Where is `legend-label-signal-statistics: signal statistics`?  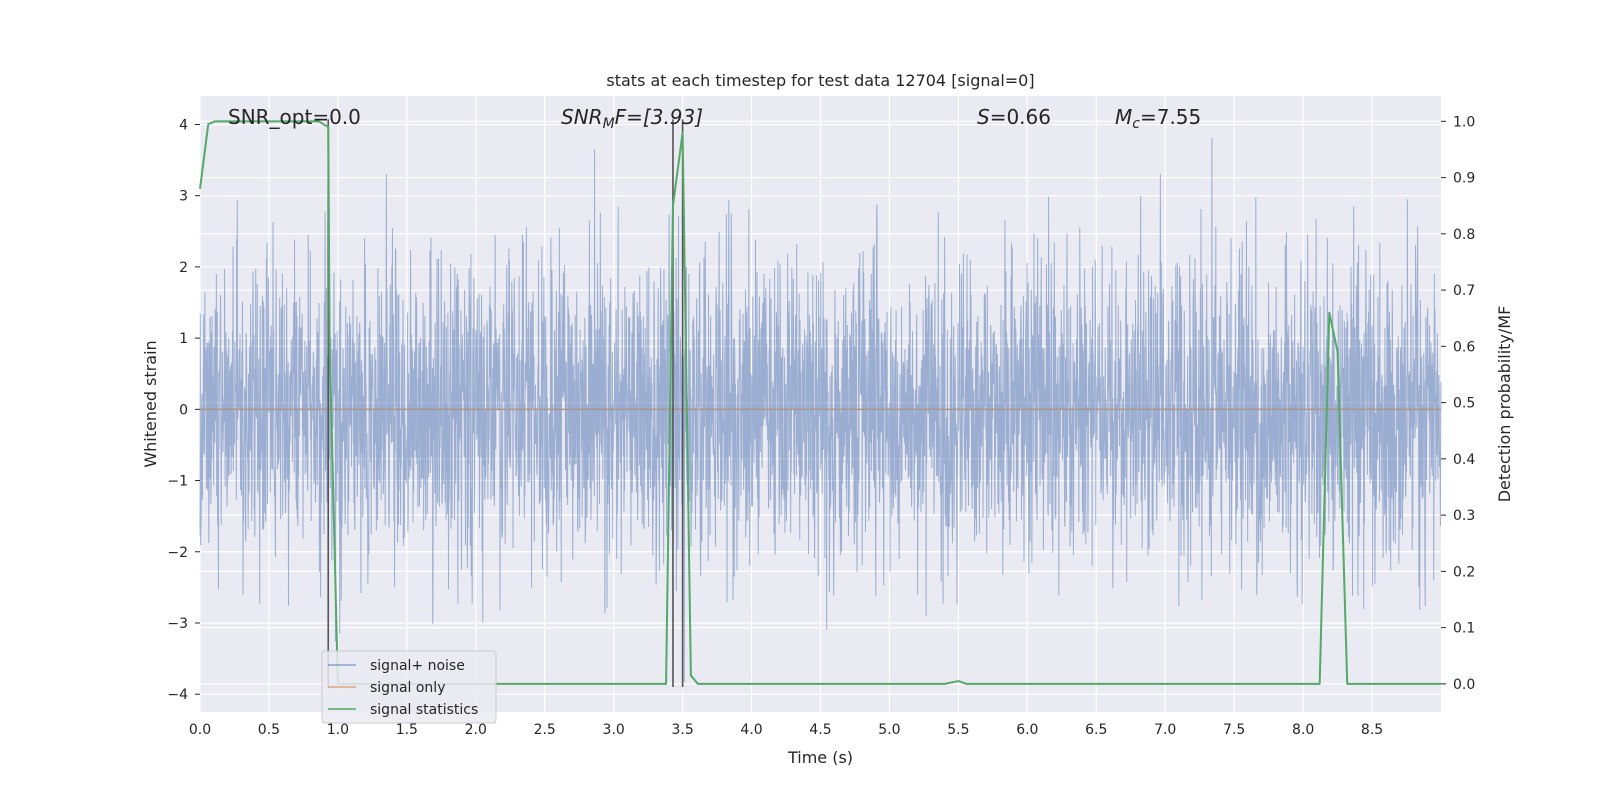 legend-label-signal-statistics: signal statistics is located at coordinates (424, 710).